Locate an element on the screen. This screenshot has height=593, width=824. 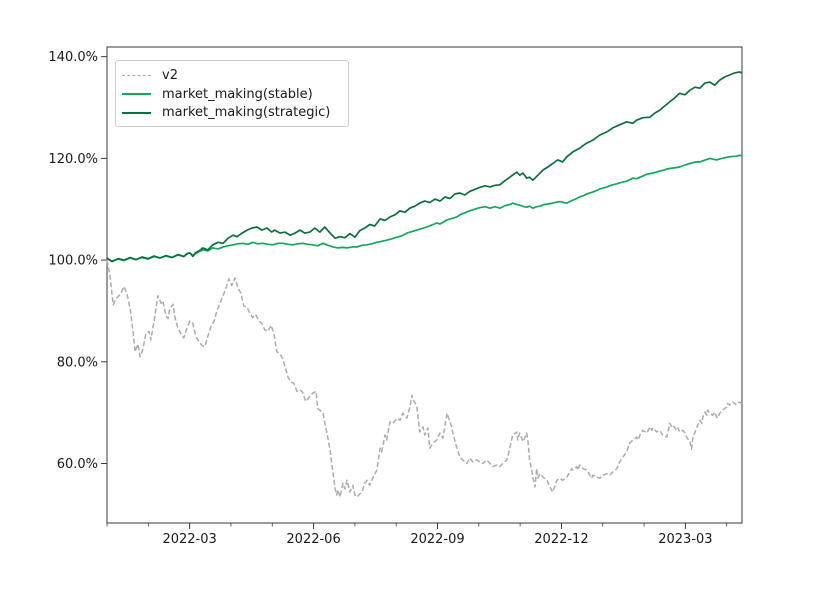
y-tick-label: 60.0% is located at coordinates (77, 464).